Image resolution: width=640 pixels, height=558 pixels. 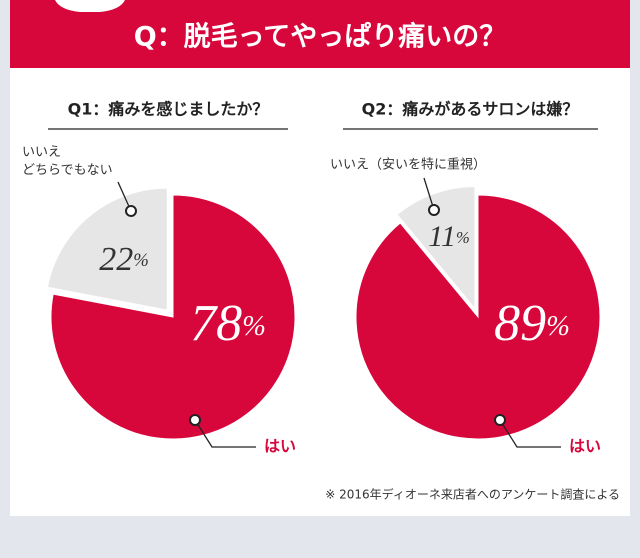 I want to click on header-band, so click(x=320, y=34).